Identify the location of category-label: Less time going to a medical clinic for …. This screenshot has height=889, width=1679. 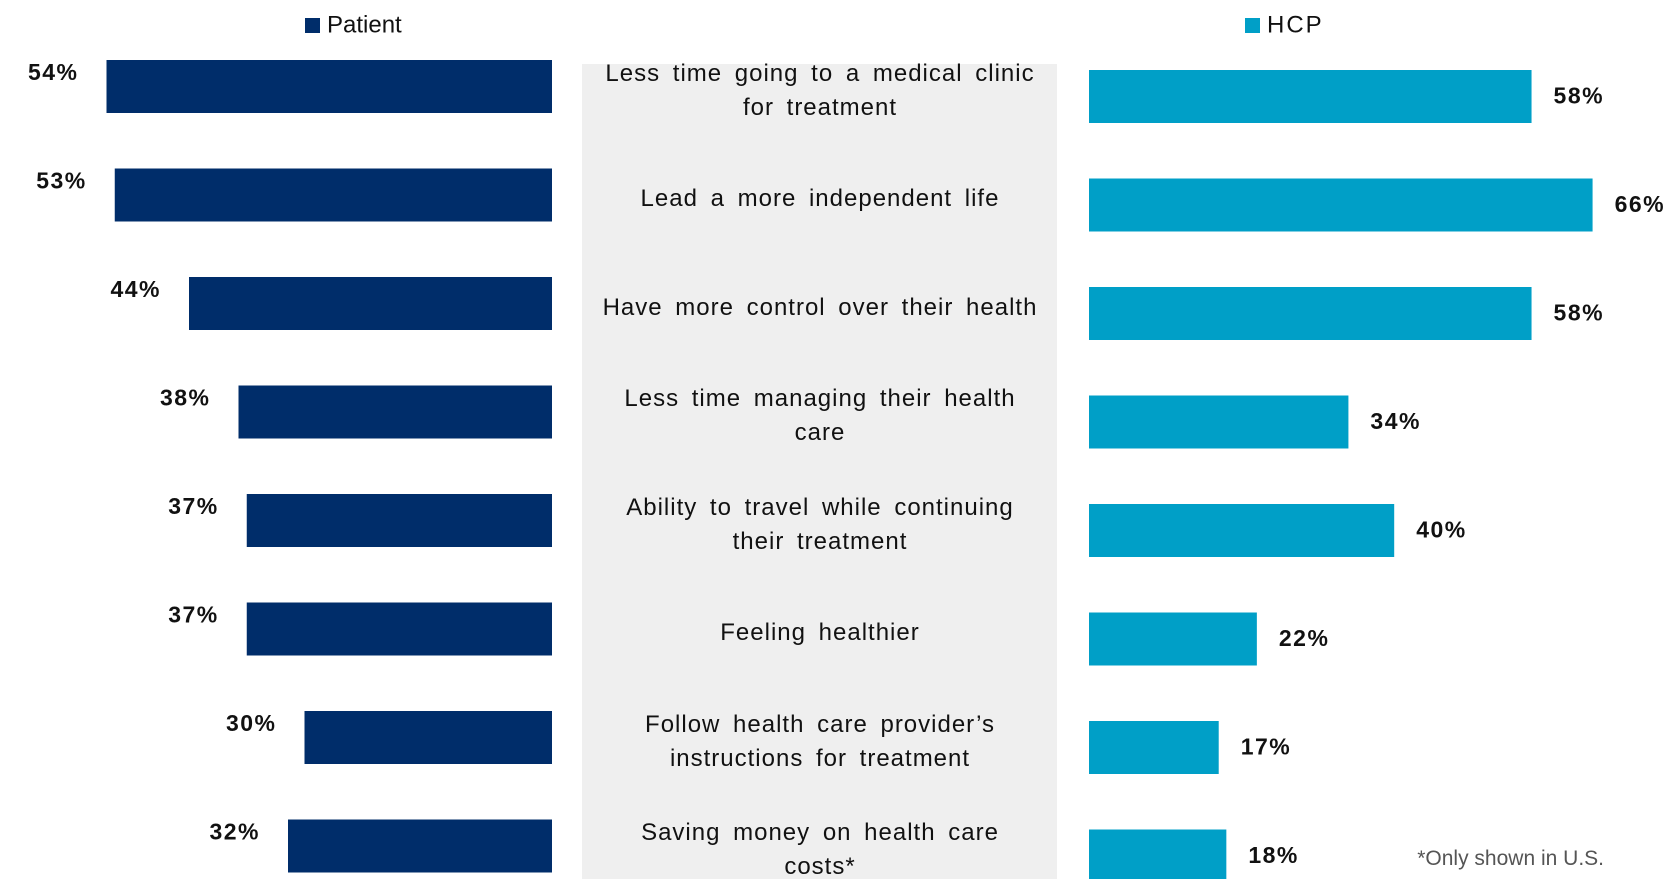
(820, 90).